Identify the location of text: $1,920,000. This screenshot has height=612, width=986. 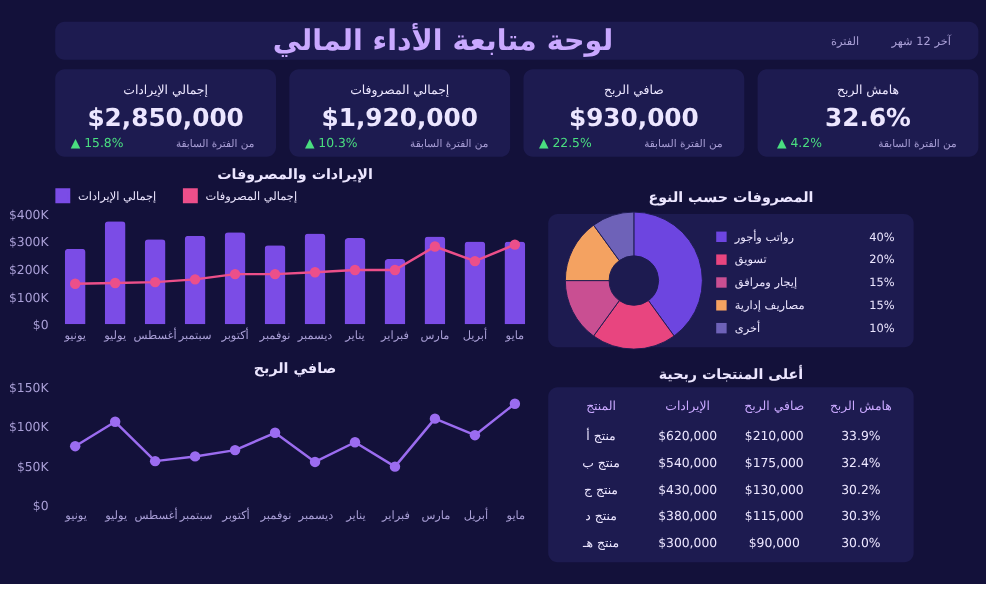
(400, 118).